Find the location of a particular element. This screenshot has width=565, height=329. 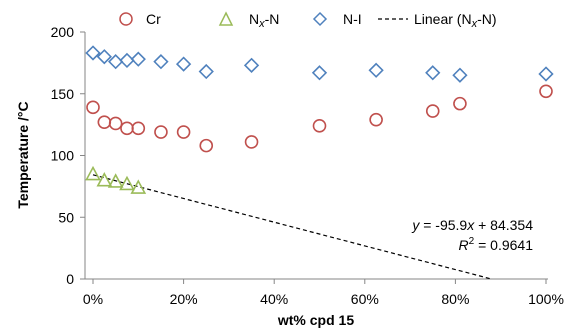

x-tick-label: 60% is located at coordinates (365, 299).